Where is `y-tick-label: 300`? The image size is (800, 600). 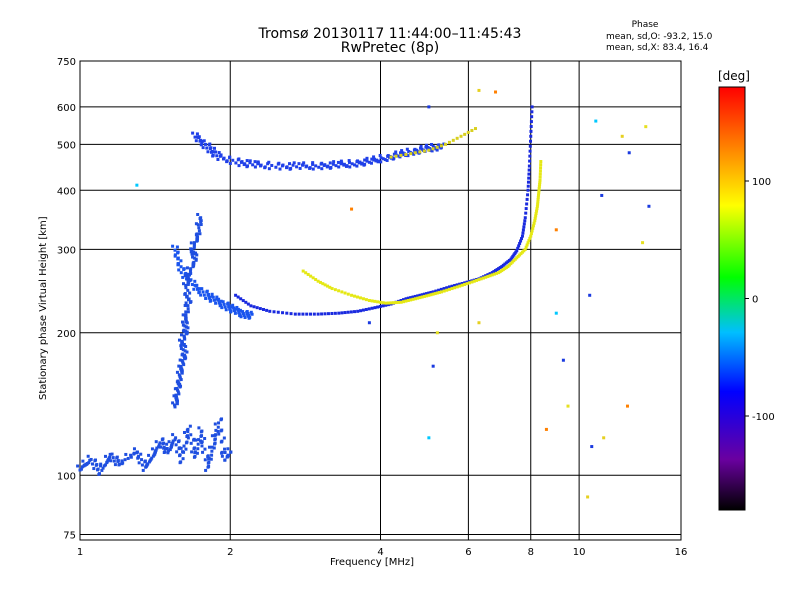
y-tick-label: 300 is located at coordinates (66, 250).